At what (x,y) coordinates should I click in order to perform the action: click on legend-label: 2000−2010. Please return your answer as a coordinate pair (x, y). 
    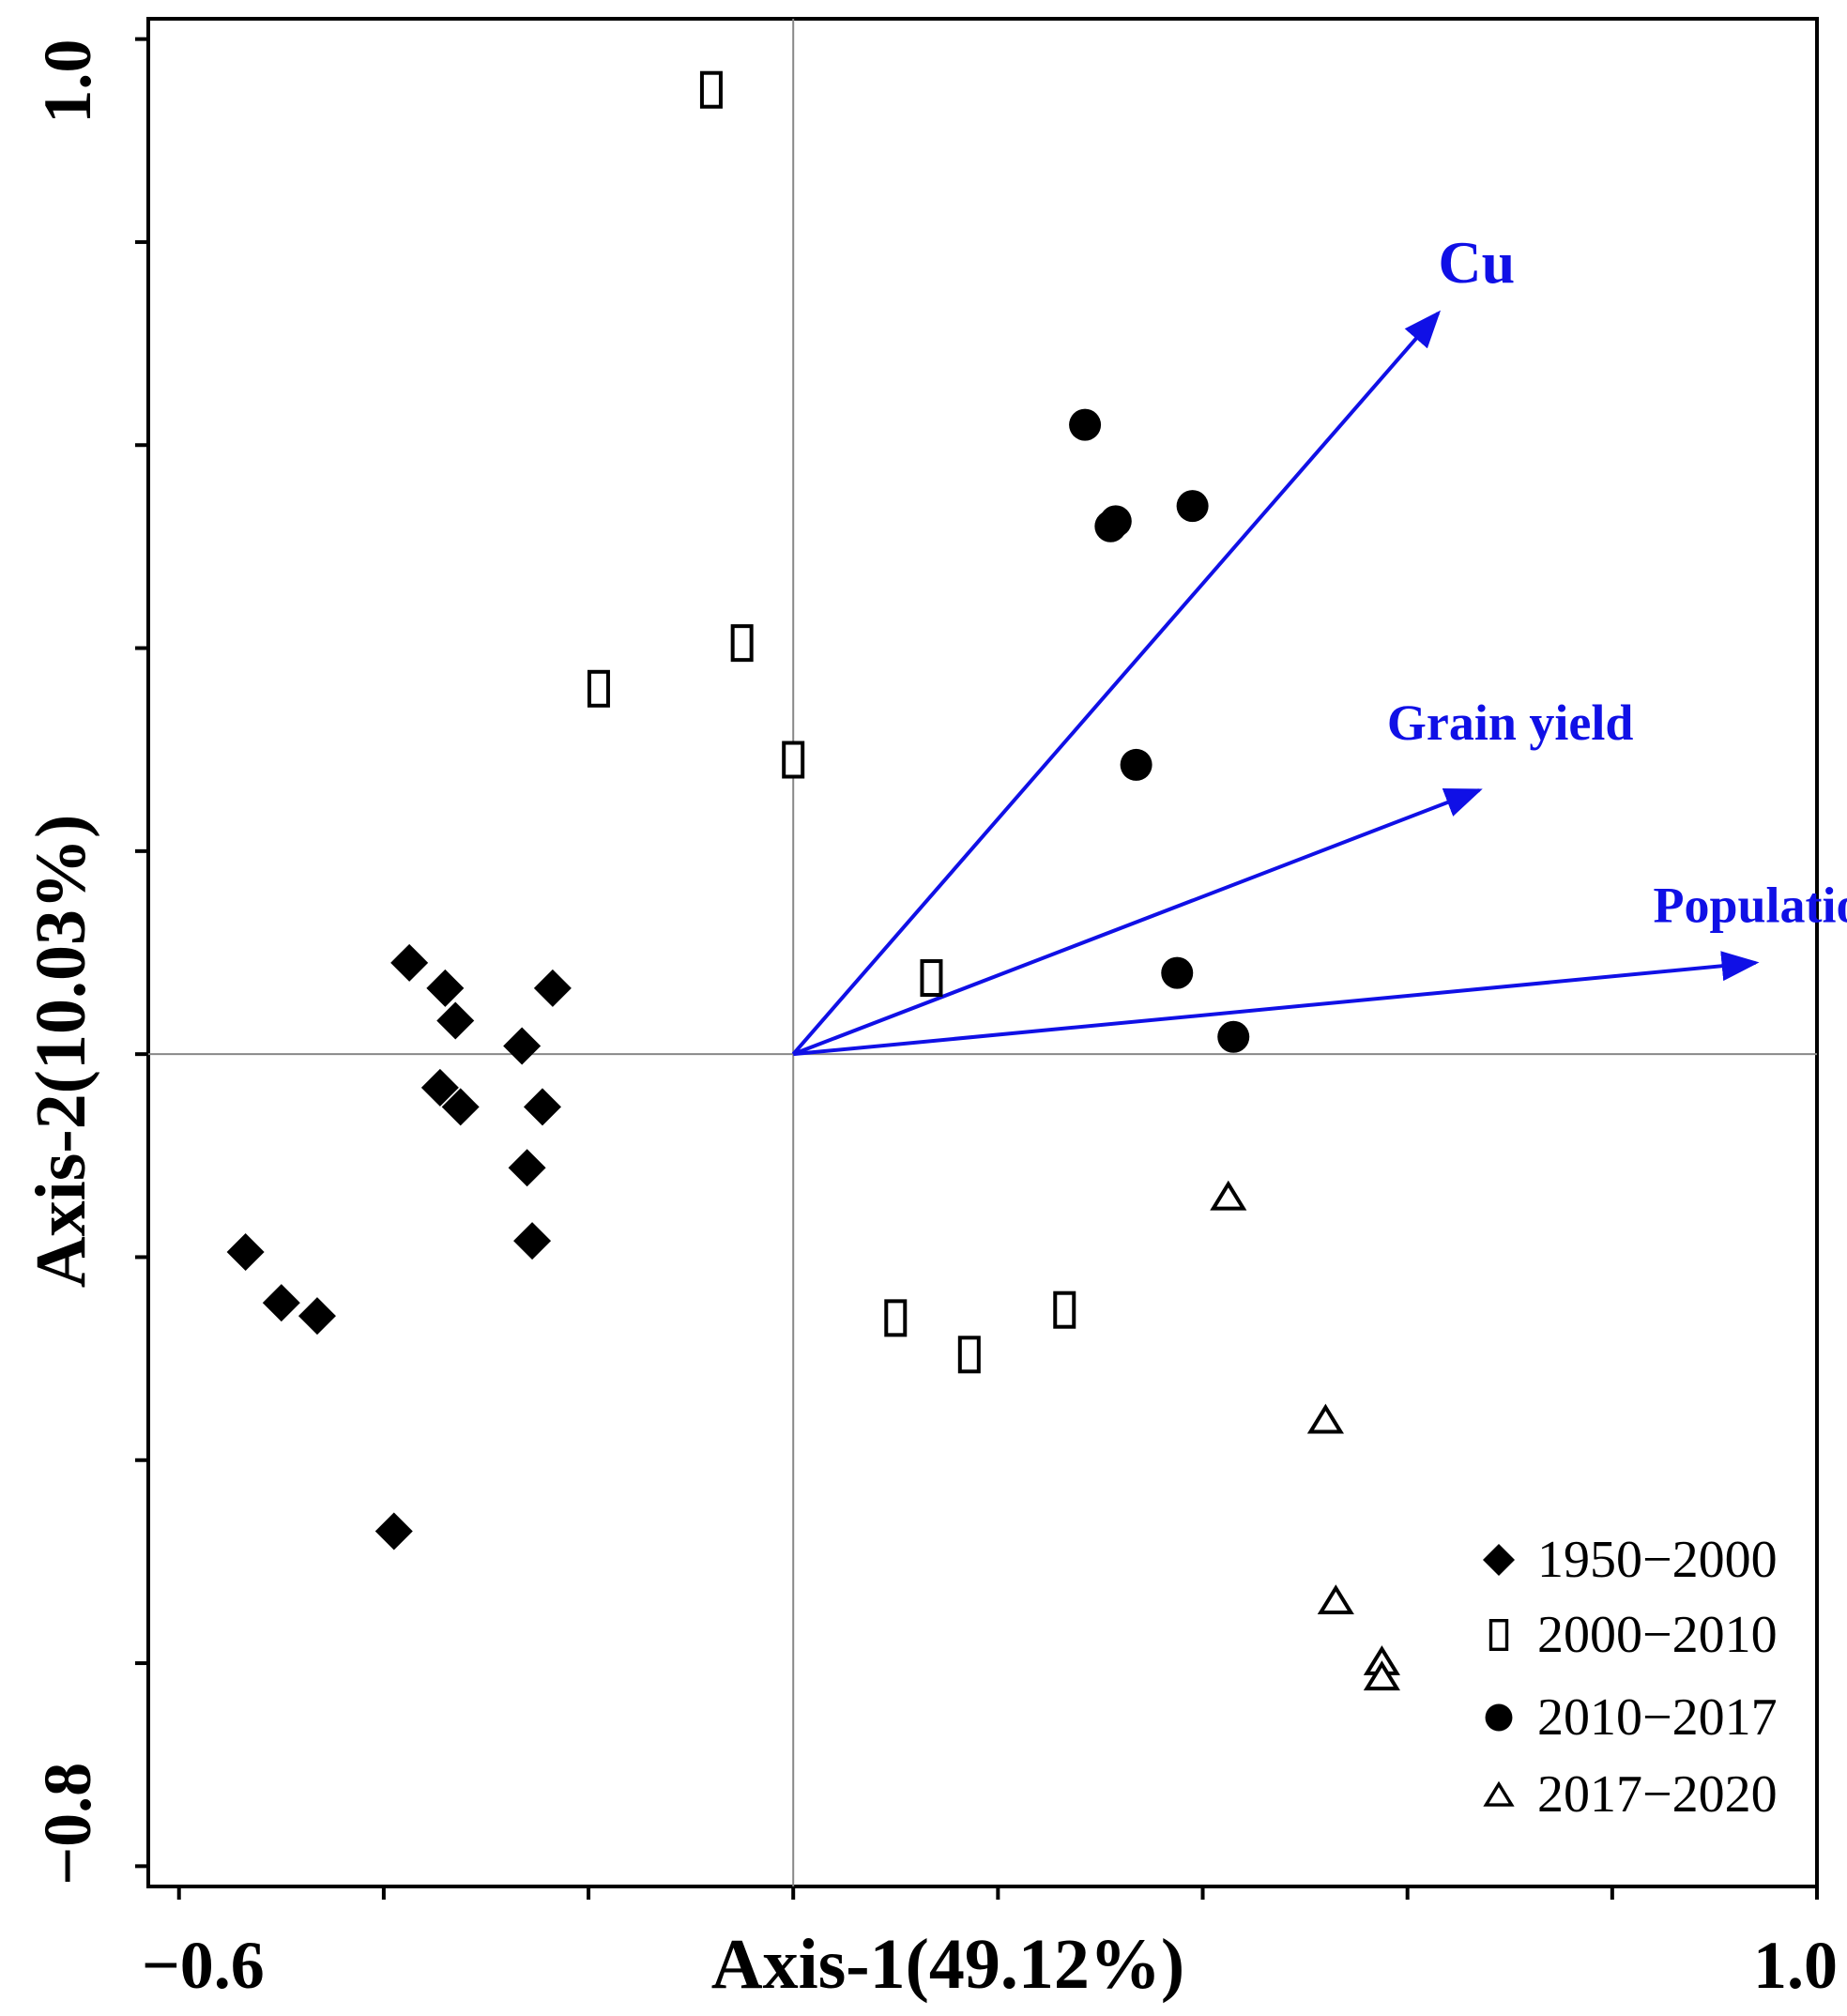
    Looking at the image, I should click on (1657, 1635).